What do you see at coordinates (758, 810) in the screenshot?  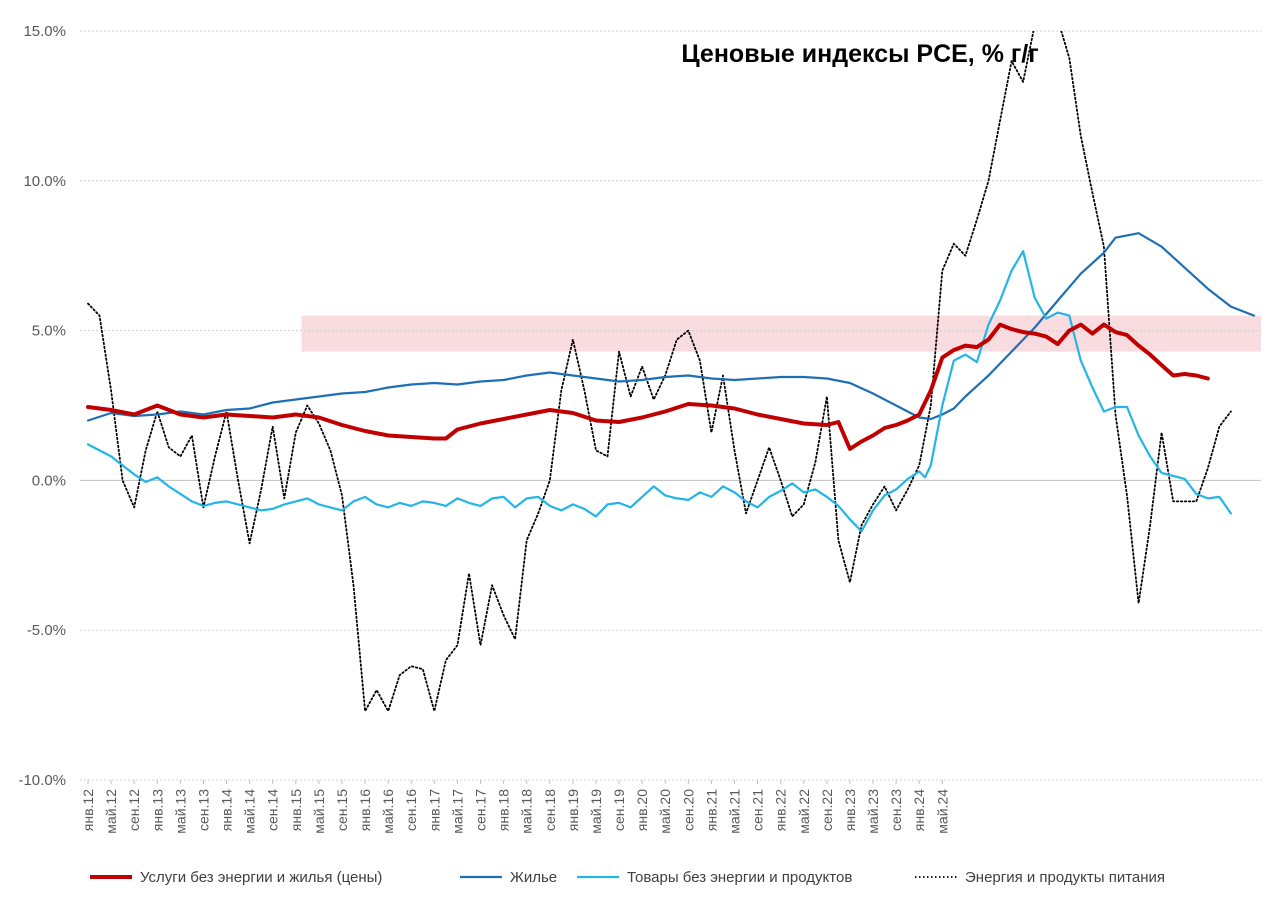 I see `x-tick-label: сен.21` at bounding box center [758, 810].